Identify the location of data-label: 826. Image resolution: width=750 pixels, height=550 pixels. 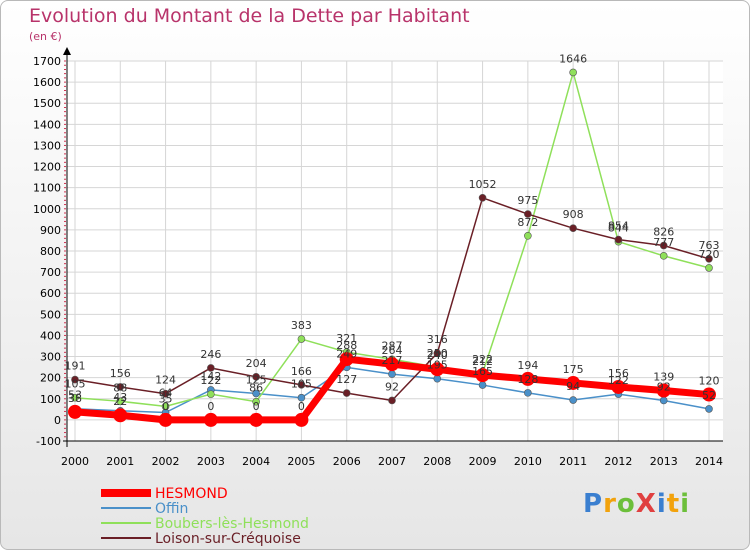
(663, 232).